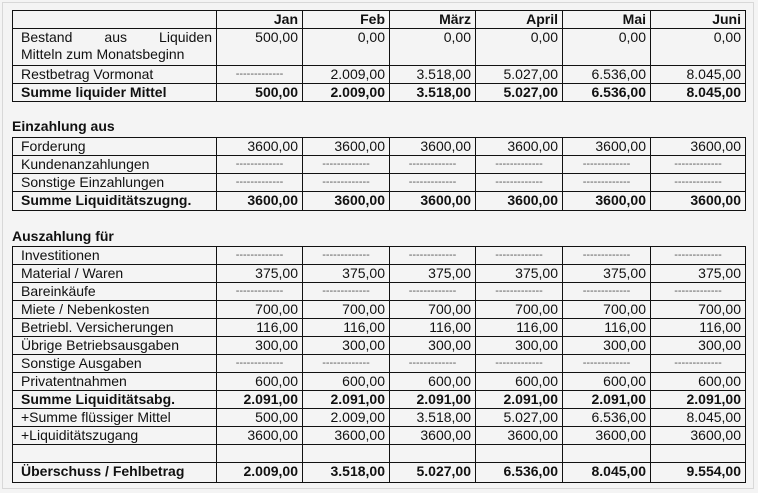 The height and width of the screenshot is (493, 758). What do you see at coordinates (114, 164) in the screenshot?
I see `row-label: Kundenanzahlungen` at bounding box center [114, 164].